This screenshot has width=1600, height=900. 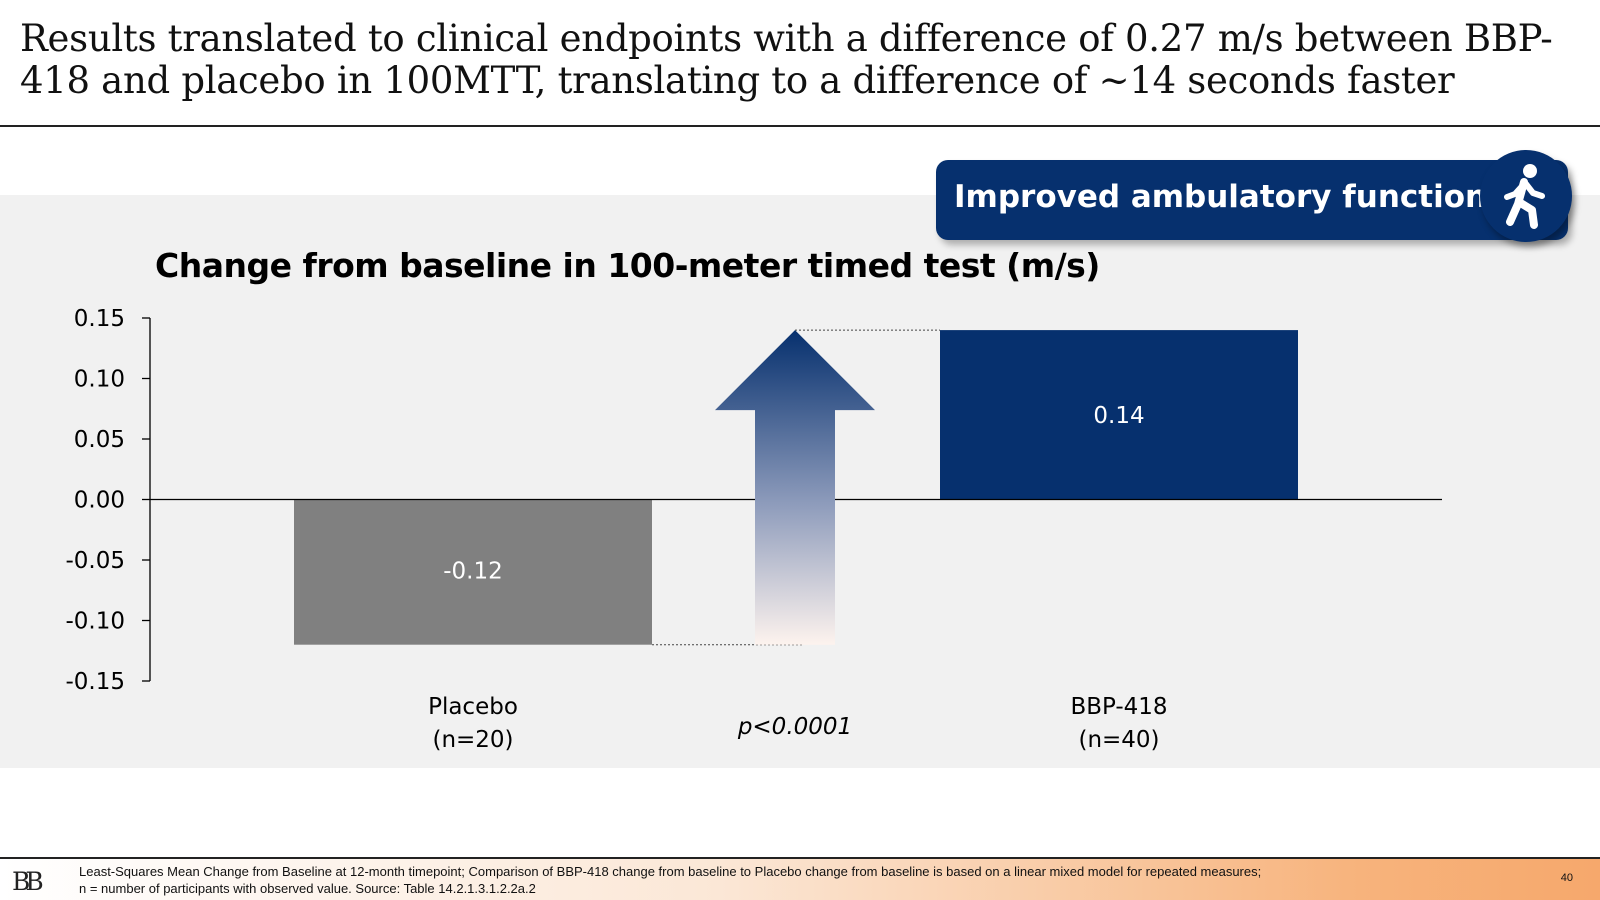 I want to click on title-divider, so click(x=800, y=126).